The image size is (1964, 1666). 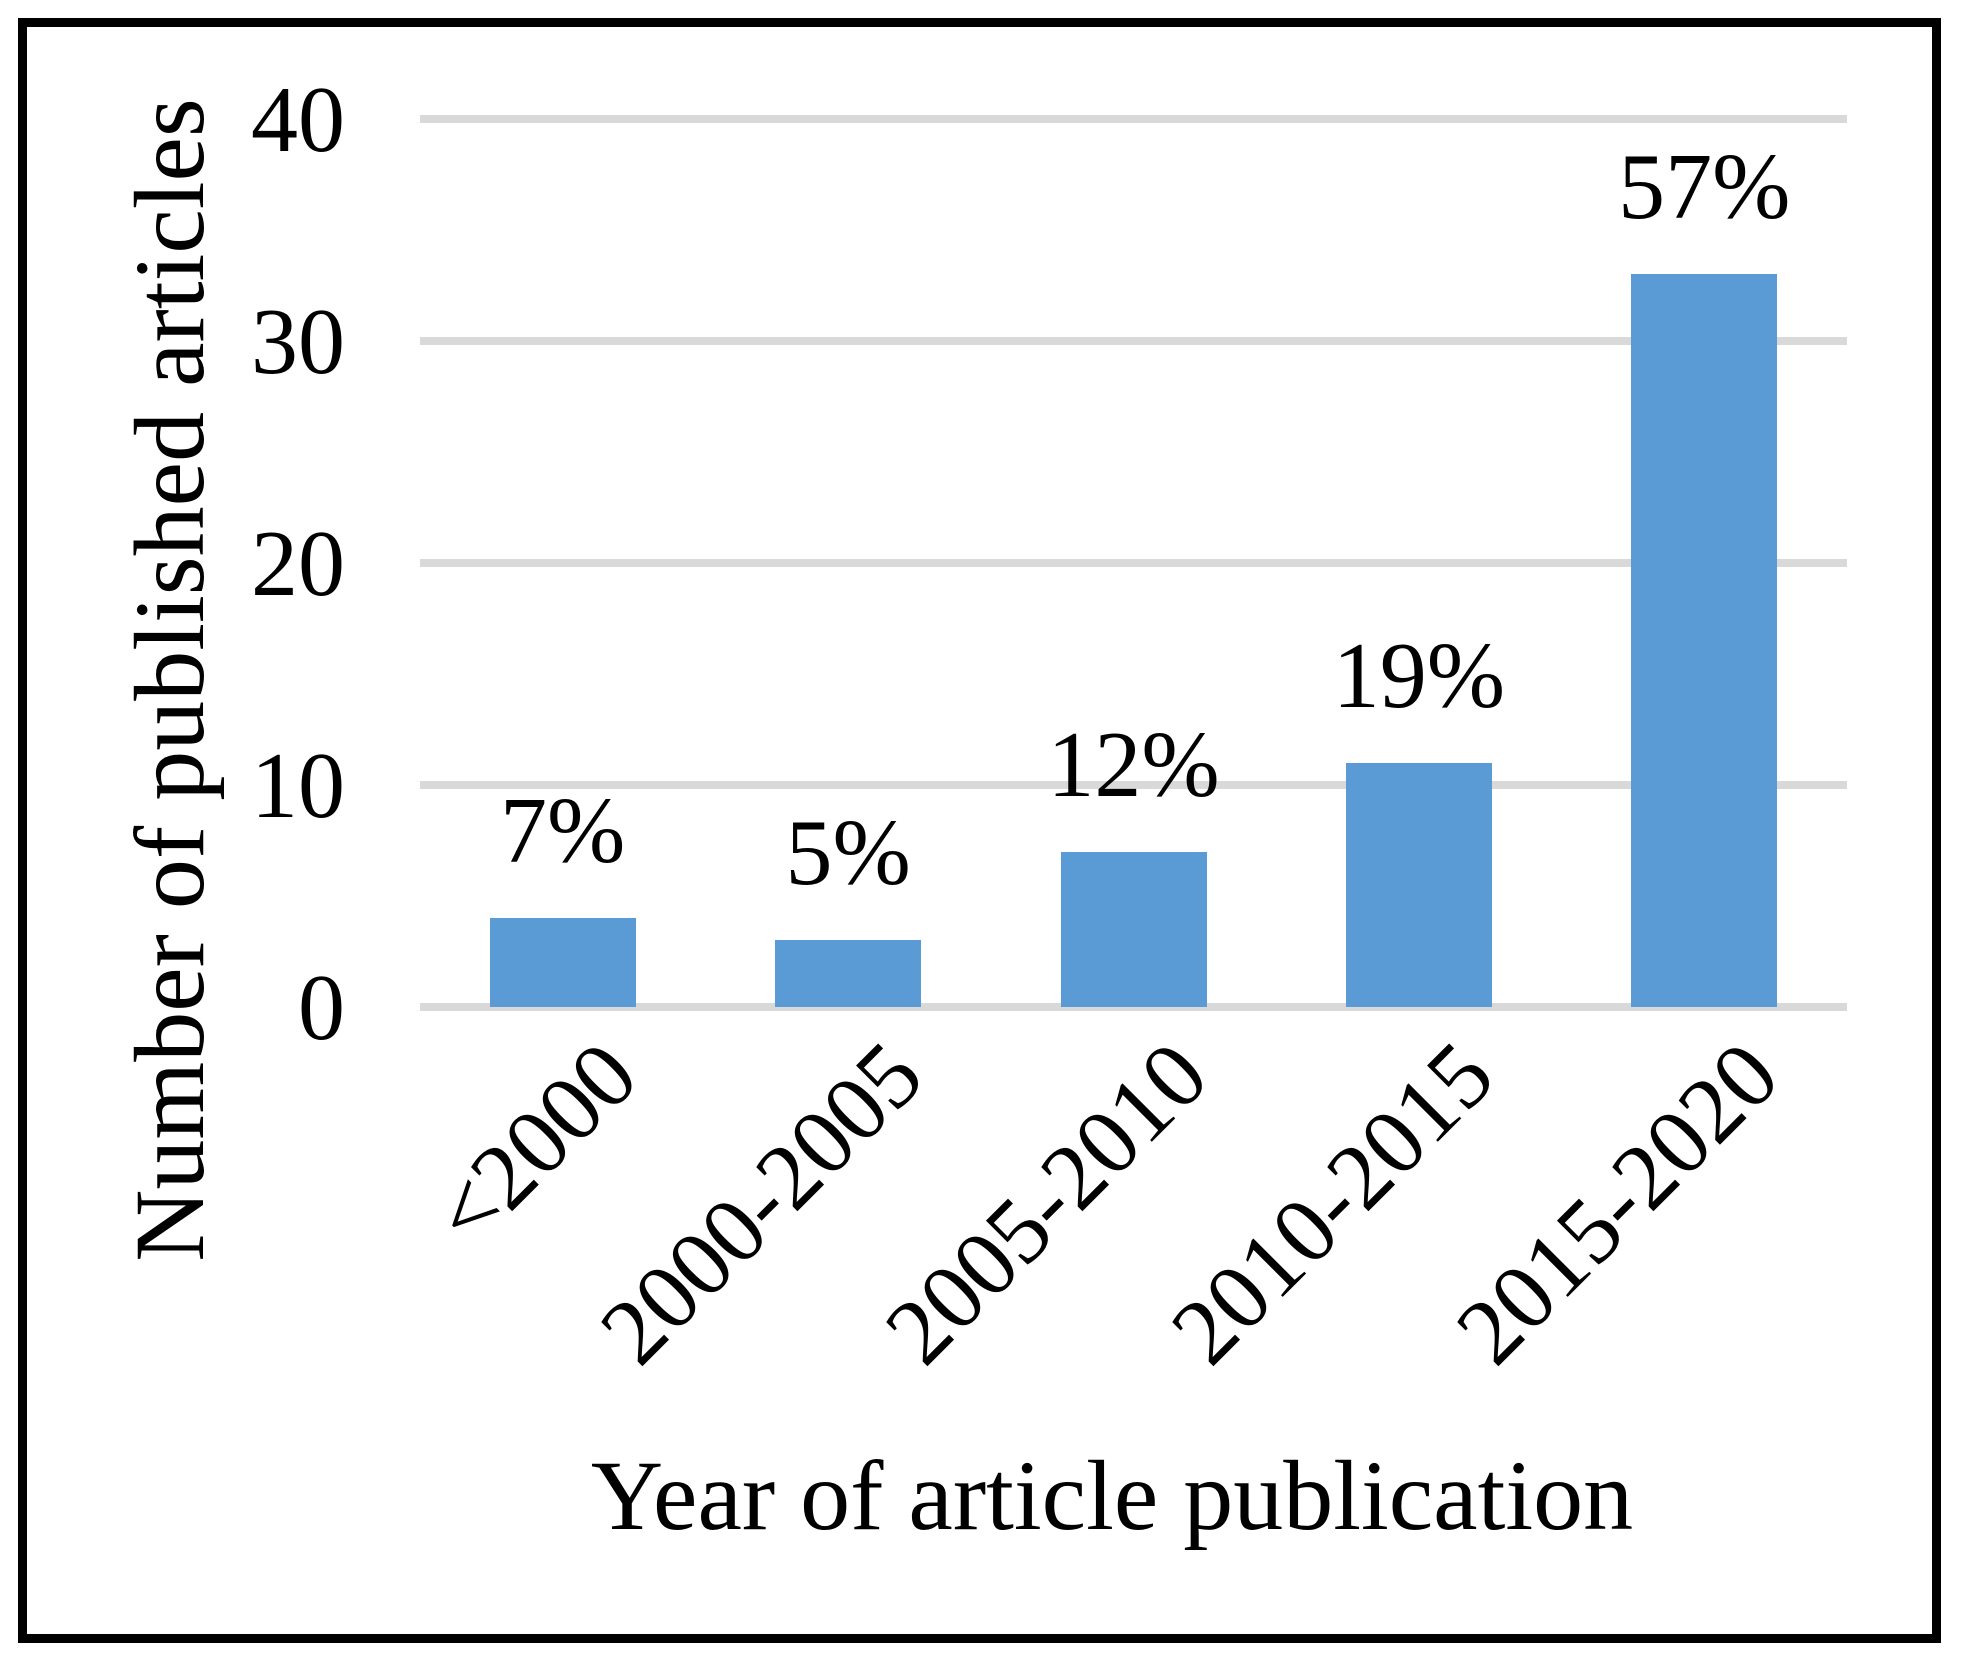 What do you see at coordinates (321, 1008) in the screenshot?
I see `y-tick-label: 0` at bounding box center [321, 1008].